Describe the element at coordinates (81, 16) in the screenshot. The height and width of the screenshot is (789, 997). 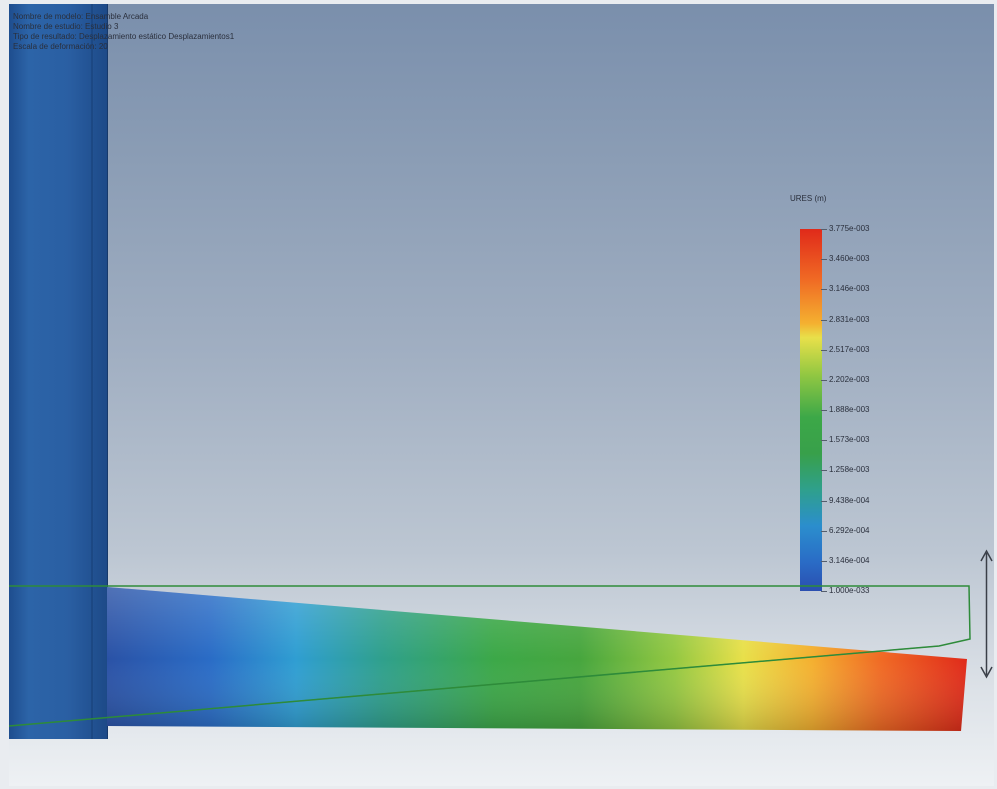
I see `model-name-label: Nombre de modelo: Ensamble Arcada` at that location.